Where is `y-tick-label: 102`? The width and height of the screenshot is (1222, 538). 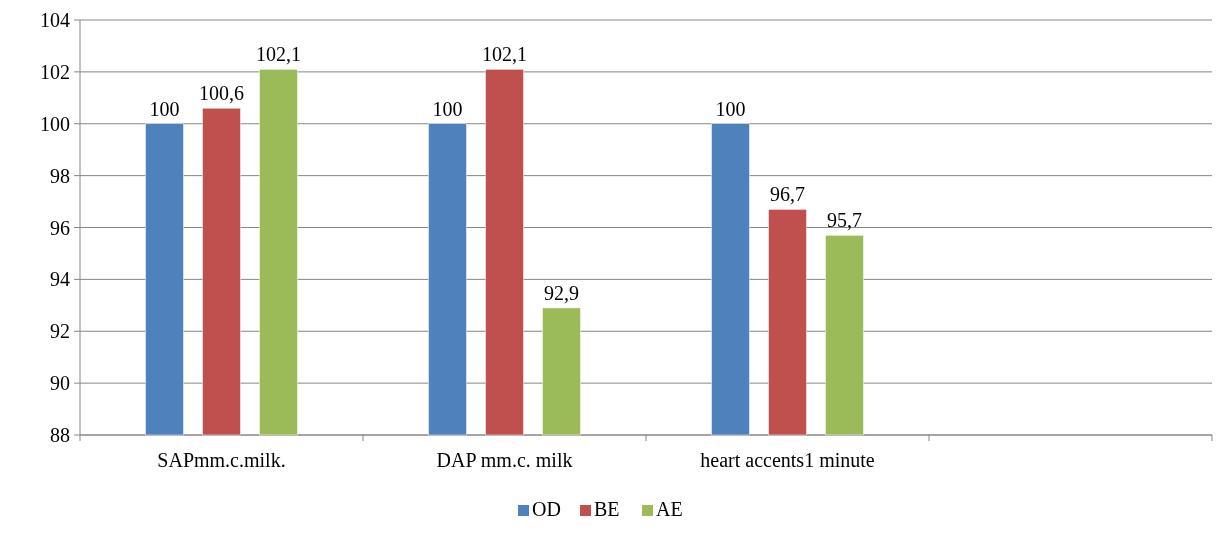
y-tick-label: 102 is located at coordinates (55, 71).